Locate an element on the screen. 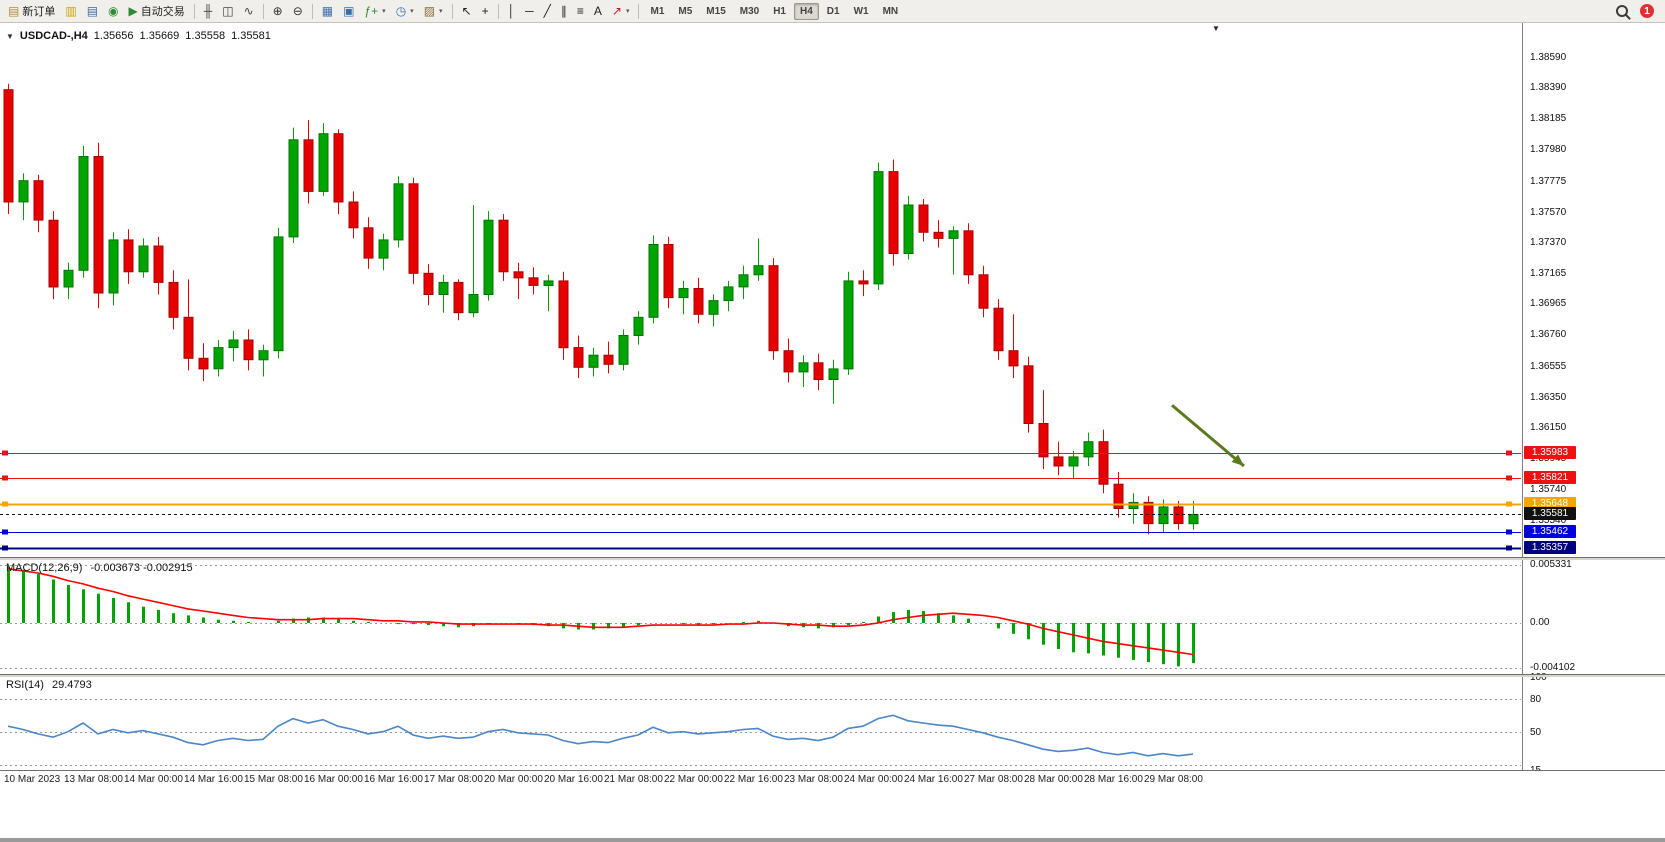 The height and width of the screenshot is (842, 1665). timeframe-w1: W1 is located at coordinates (861, 11).